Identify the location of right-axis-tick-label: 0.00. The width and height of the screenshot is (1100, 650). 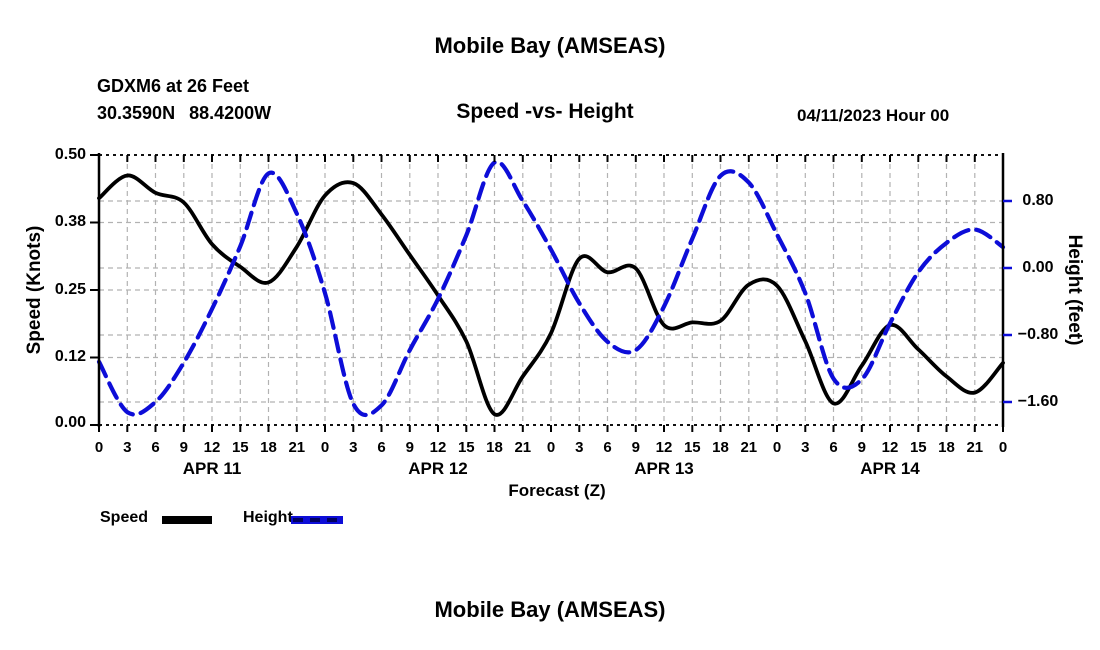
(1038, 267).